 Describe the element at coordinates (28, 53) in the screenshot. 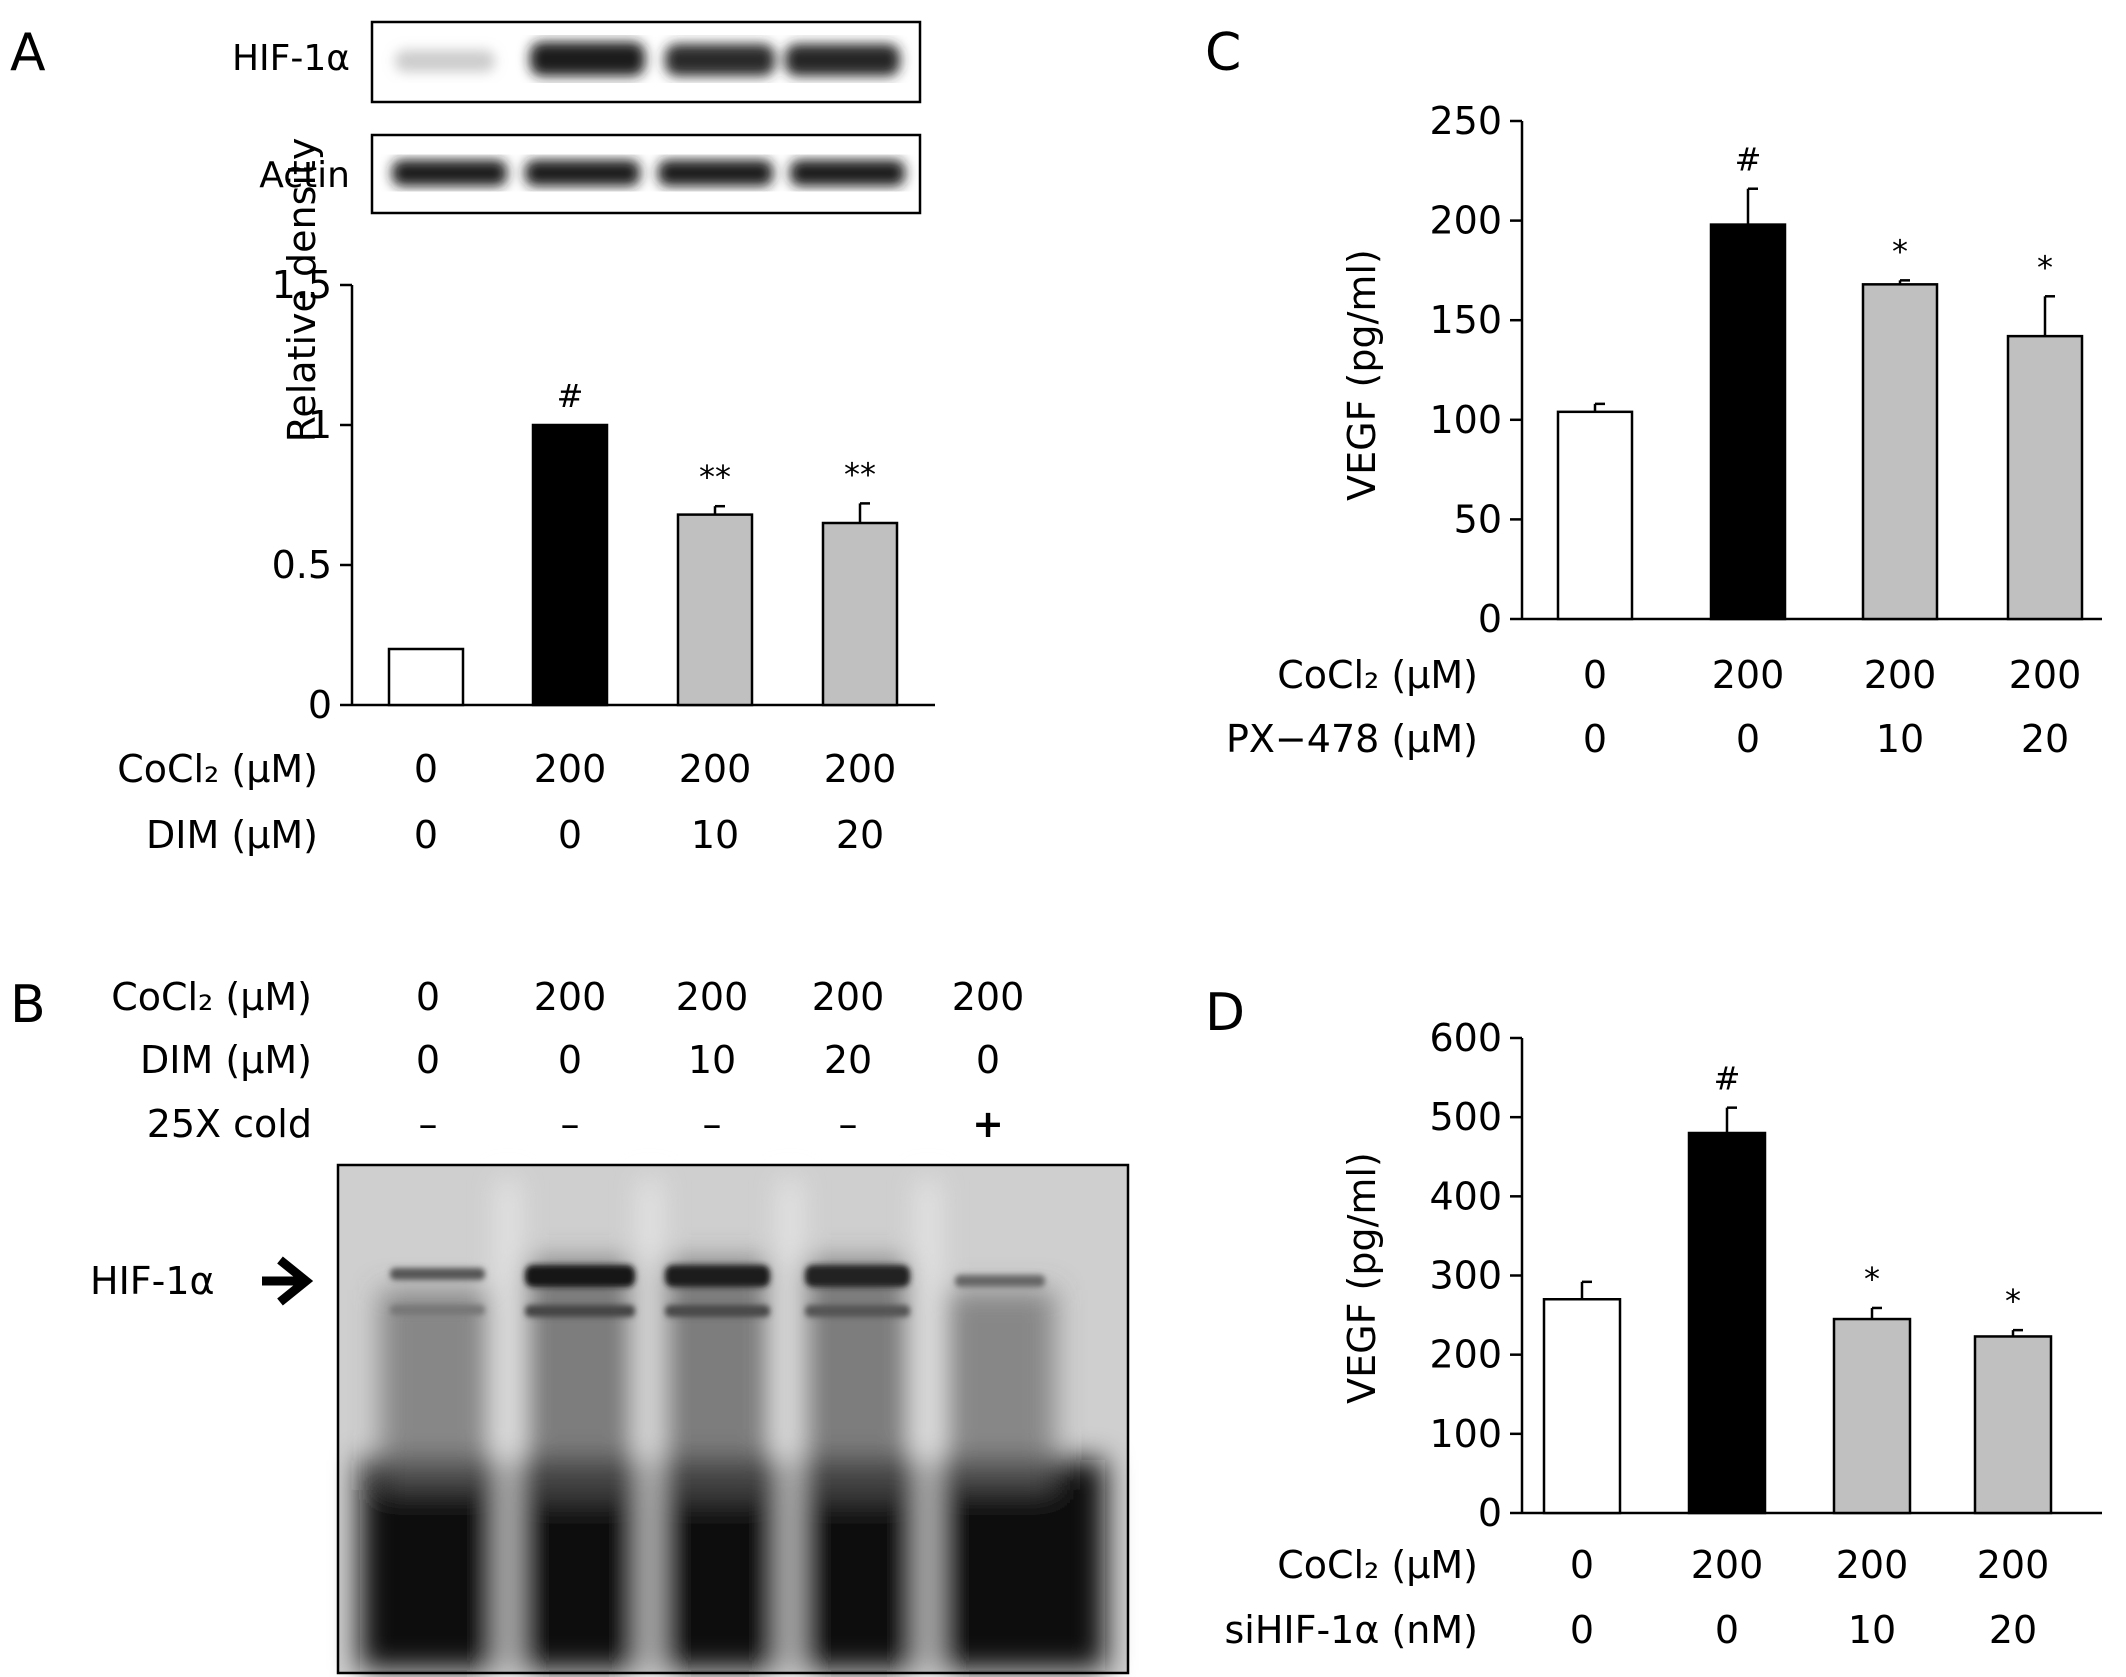

I see `panel-a-label: A` at that location.